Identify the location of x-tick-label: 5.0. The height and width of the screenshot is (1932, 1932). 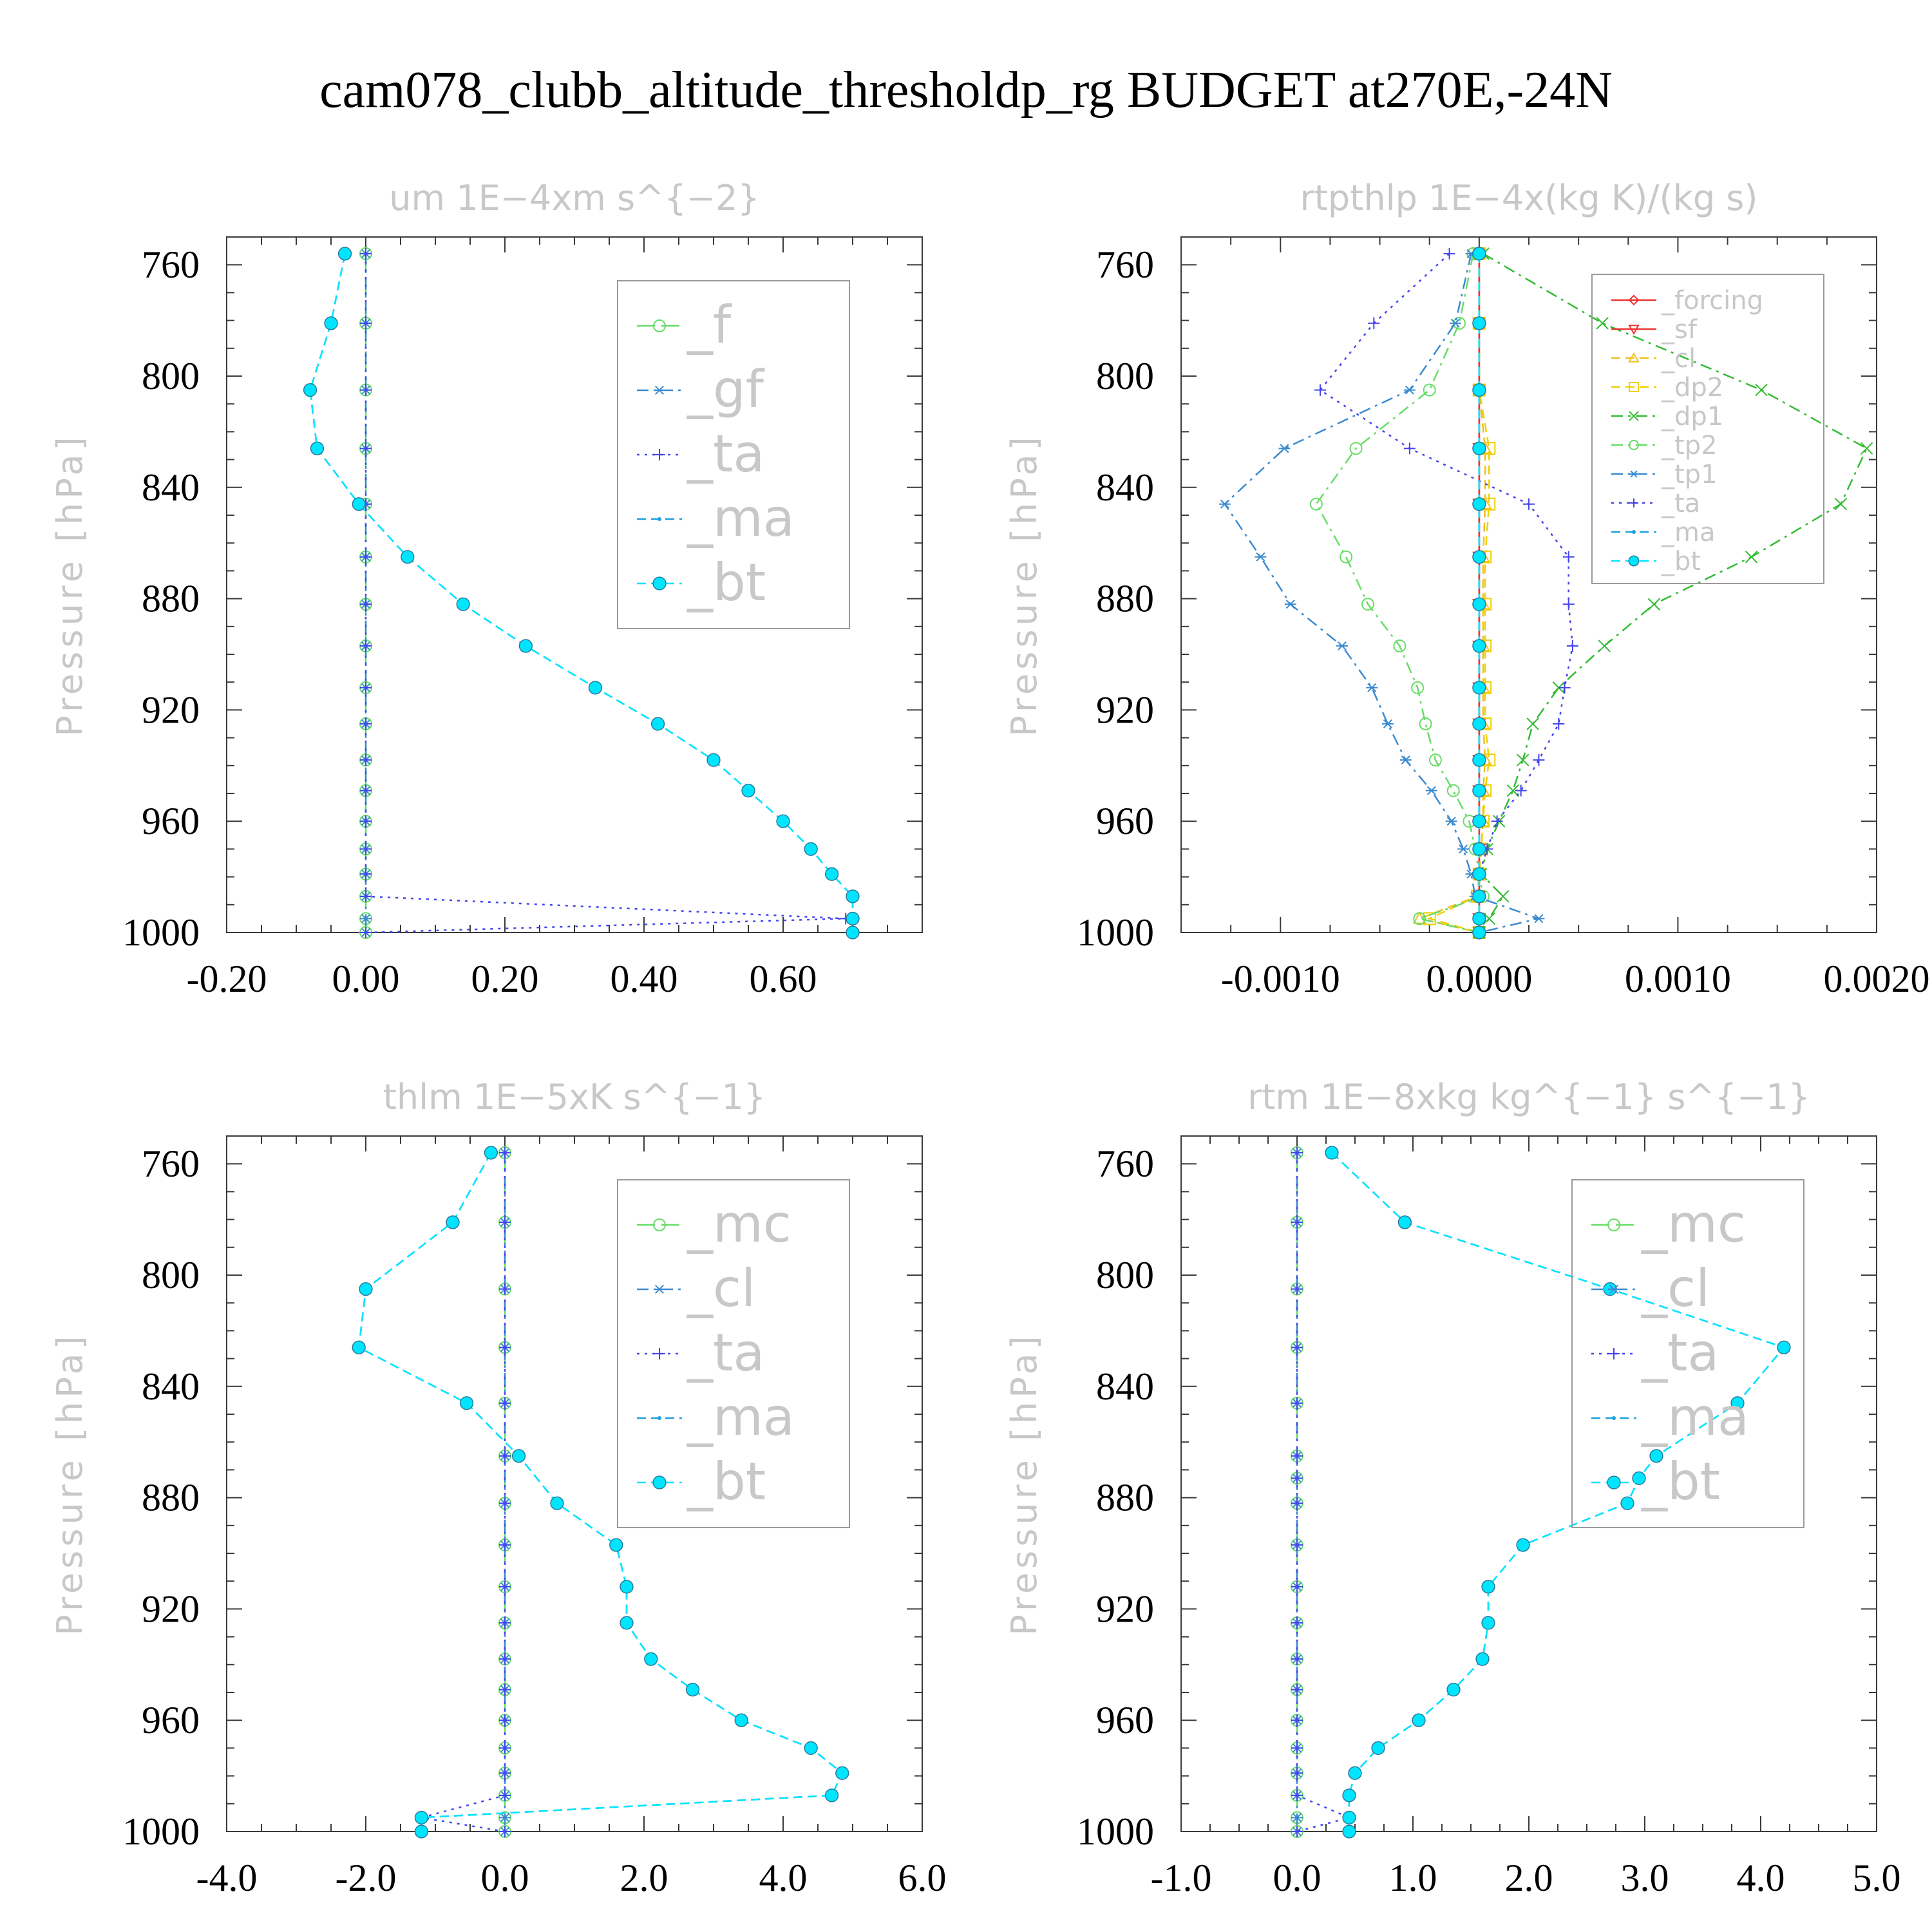
(1877, 1878).